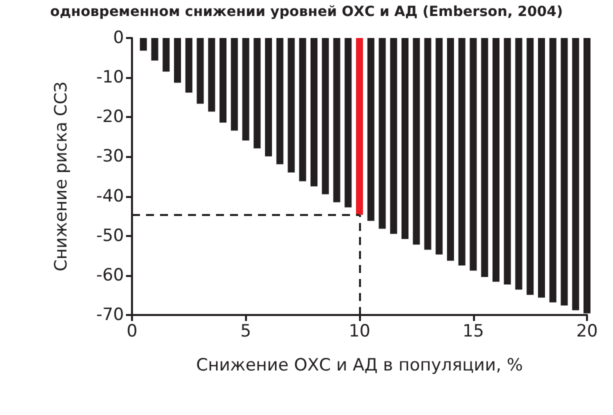  I want to click on y-tick-label: -40, so click(110, 196).